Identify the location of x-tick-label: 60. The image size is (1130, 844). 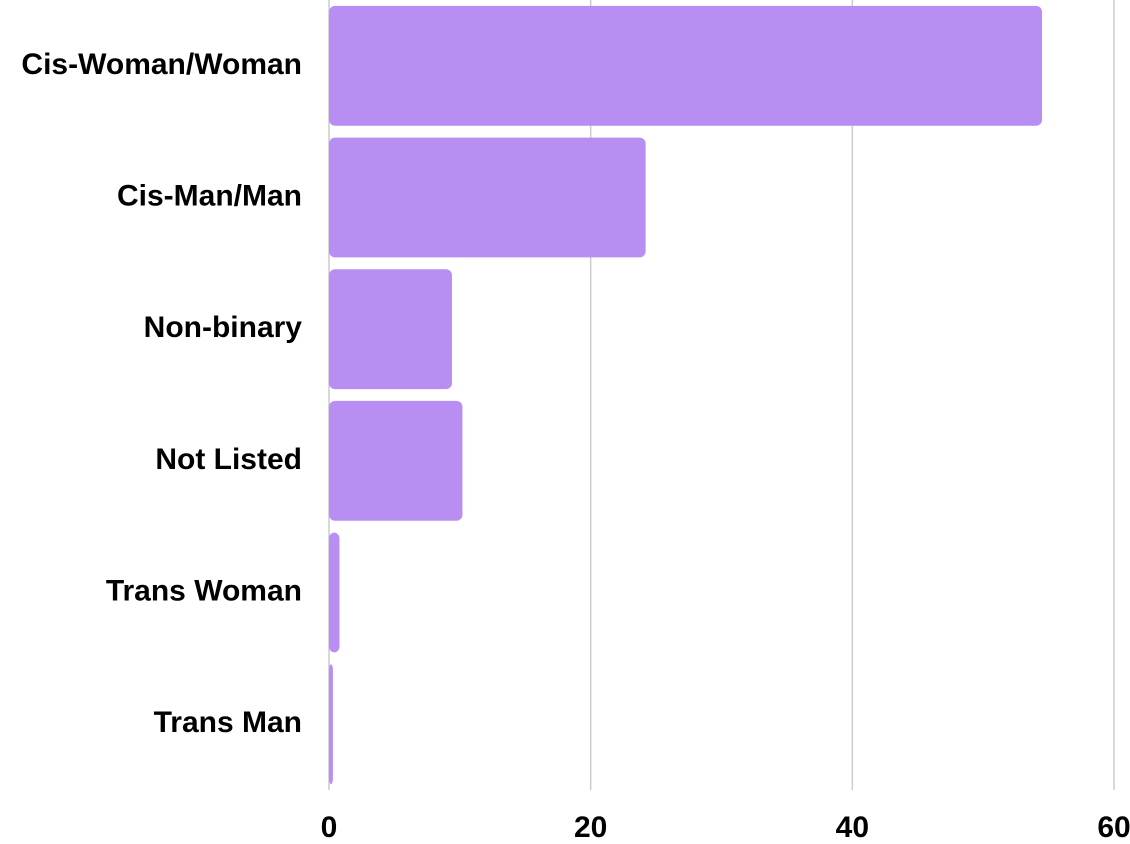
(1113, 827).